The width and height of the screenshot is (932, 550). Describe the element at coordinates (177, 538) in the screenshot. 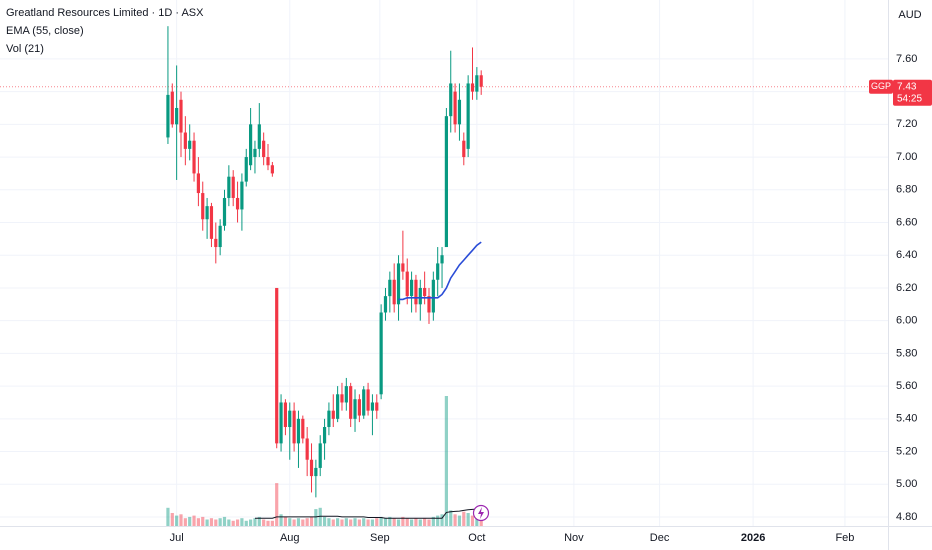

I see `x-tick-label: Jul` at that location.